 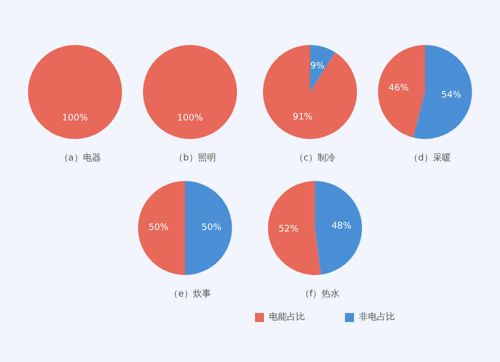 I want to click on text: （f）热水, so click(x=320, y=294).